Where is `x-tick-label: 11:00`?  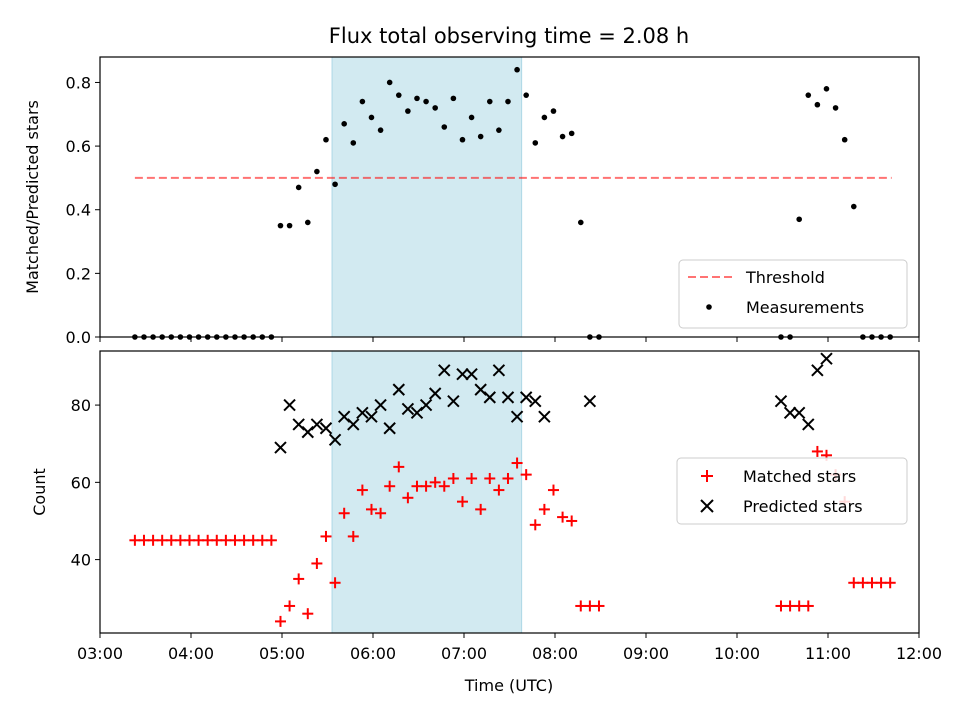
x-tick-label: 11:00 is located at coordinates (828, 653).